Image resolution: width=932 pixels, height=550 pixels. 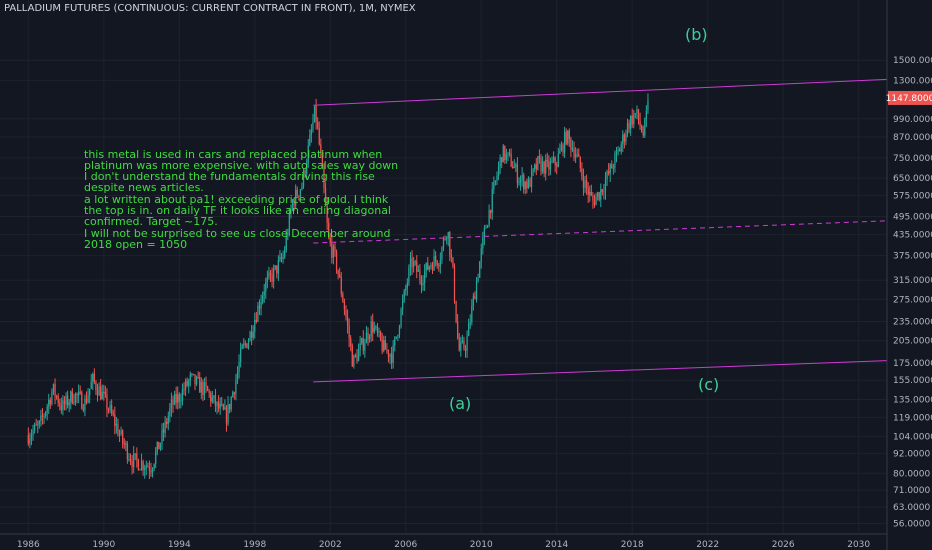 I want to click on last-price-tag: 1147.8000, so click(x=909, y=97).